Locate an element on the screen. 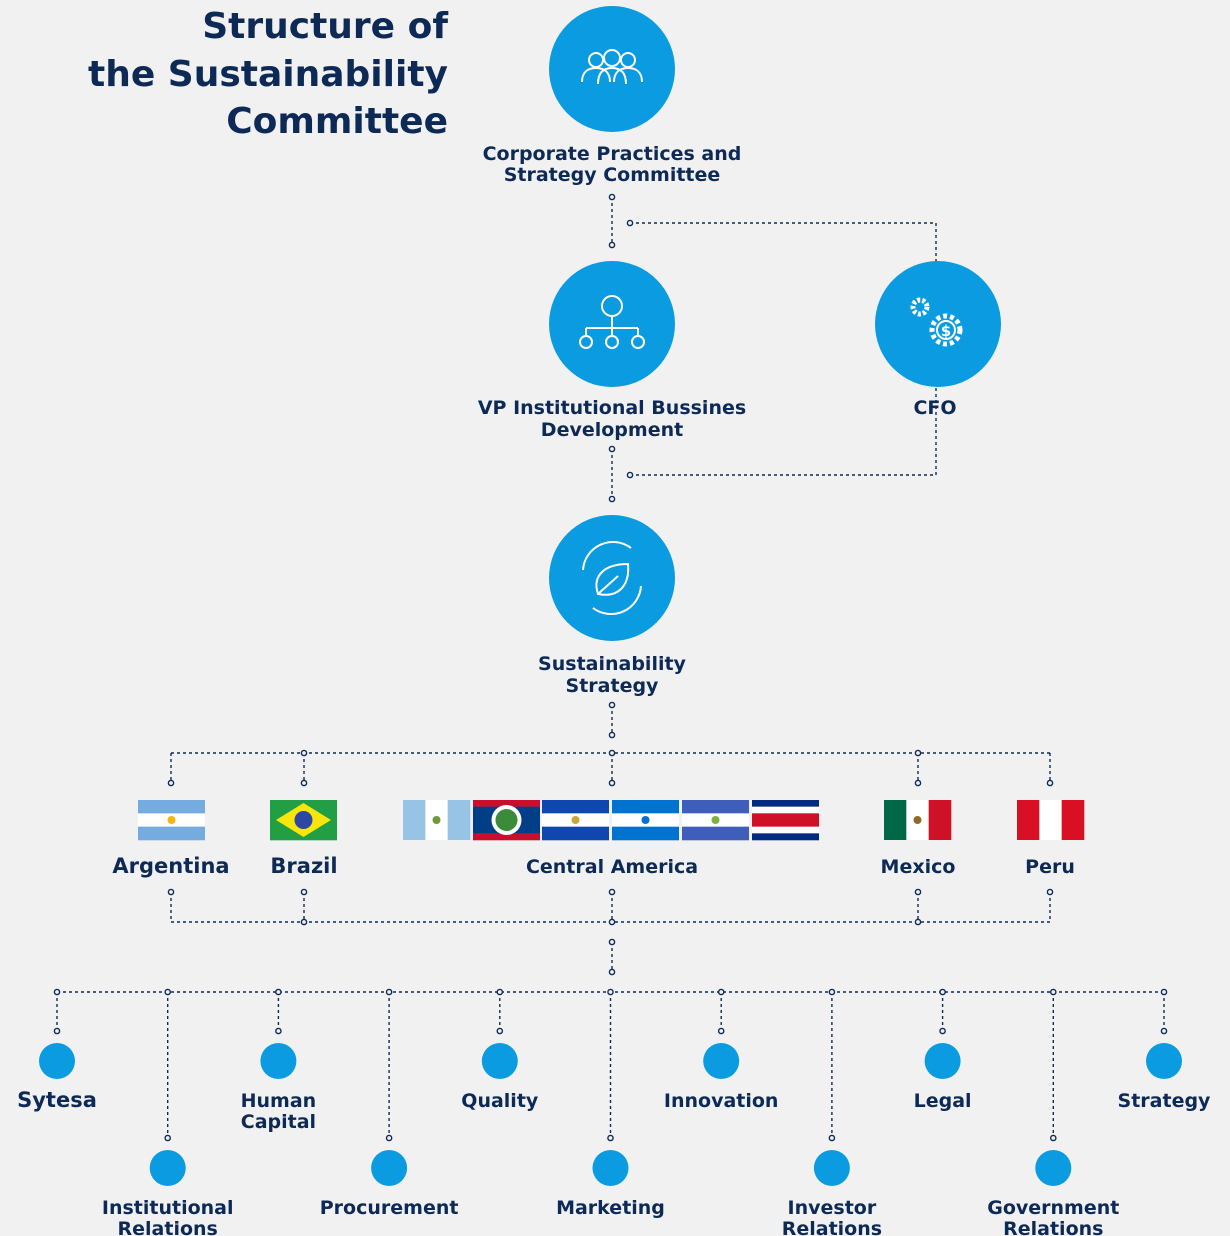  label-line: Innovation is located at coordinates (721, 1101).